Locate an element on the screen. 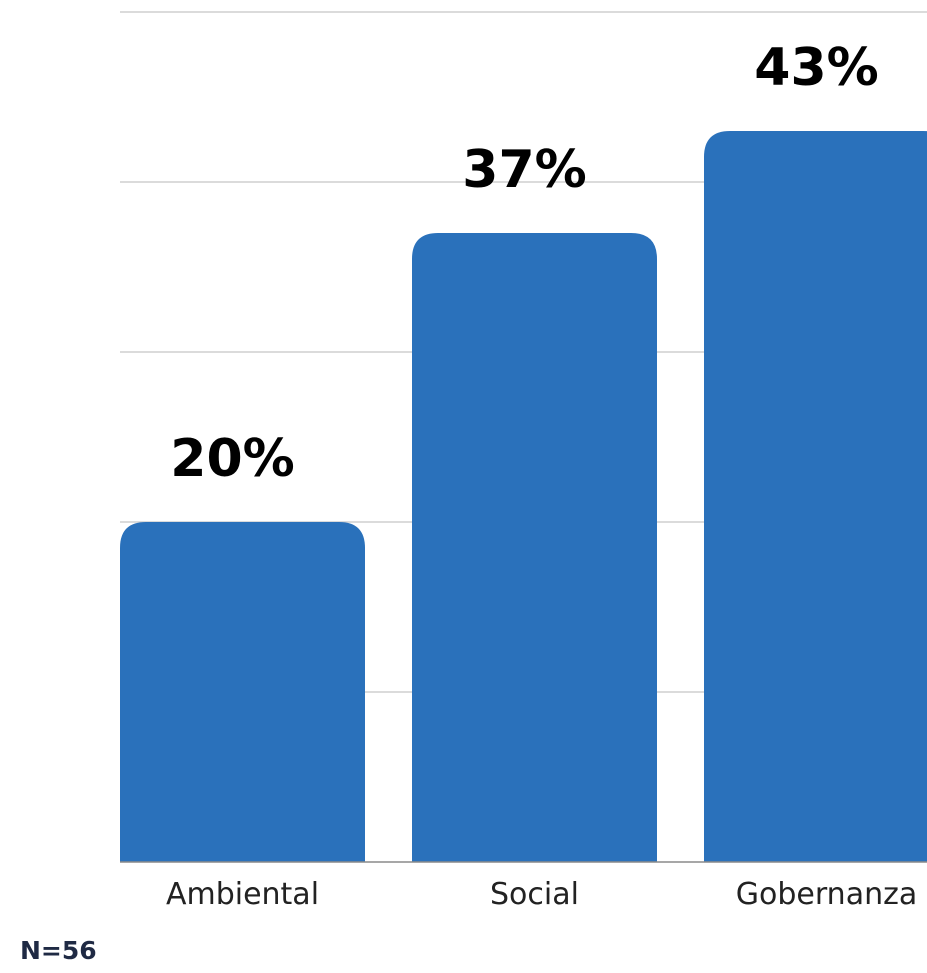 This screenshot has height=973, width=927. category-label: Ambiental is located at coordinates (242, 894).